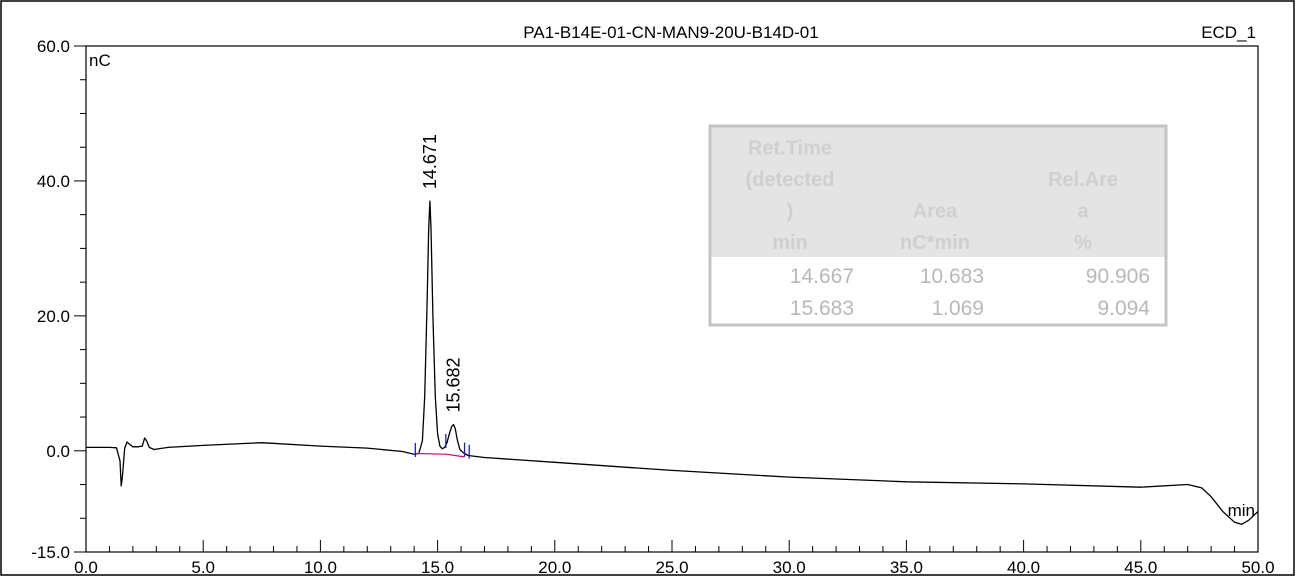 This screenshot has height=576, width=1295. What do you see at coordinates (1257, 567) in the screenshot?
I see `x-tick-label: 50.0` at bounding box center [1257, 567].